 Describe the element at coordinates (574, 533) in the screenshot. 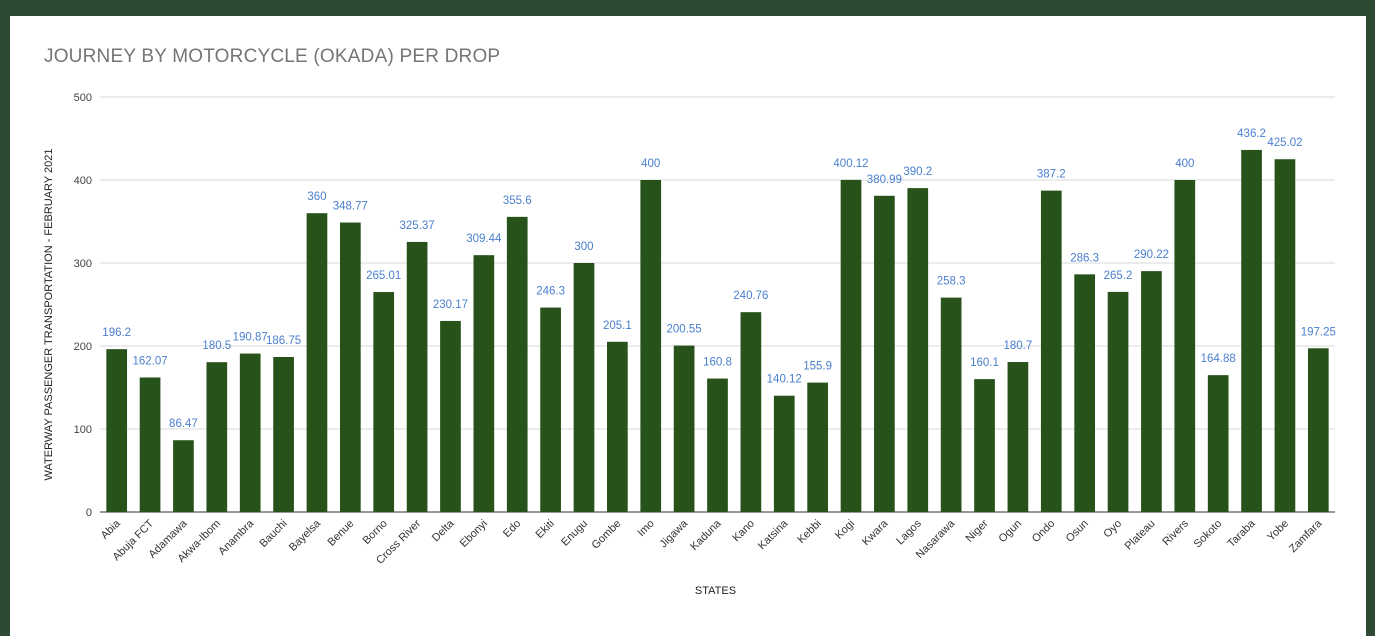

I see `x-tick-label: Enugu` at that location.